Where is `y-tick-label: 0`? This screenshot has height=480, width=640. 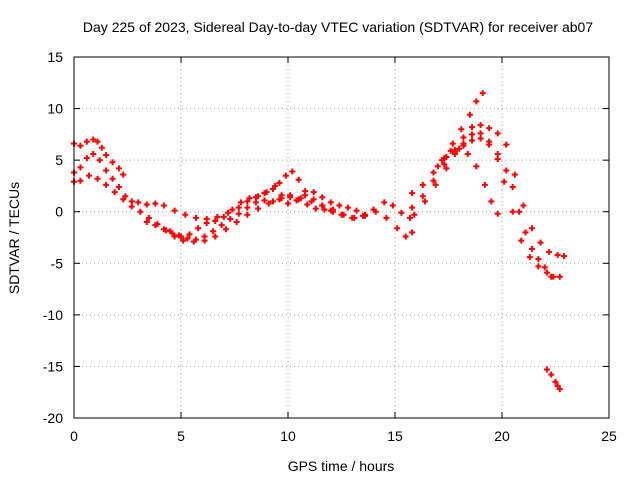
y-tick-label: 0 is located at coordinates (59, 212).